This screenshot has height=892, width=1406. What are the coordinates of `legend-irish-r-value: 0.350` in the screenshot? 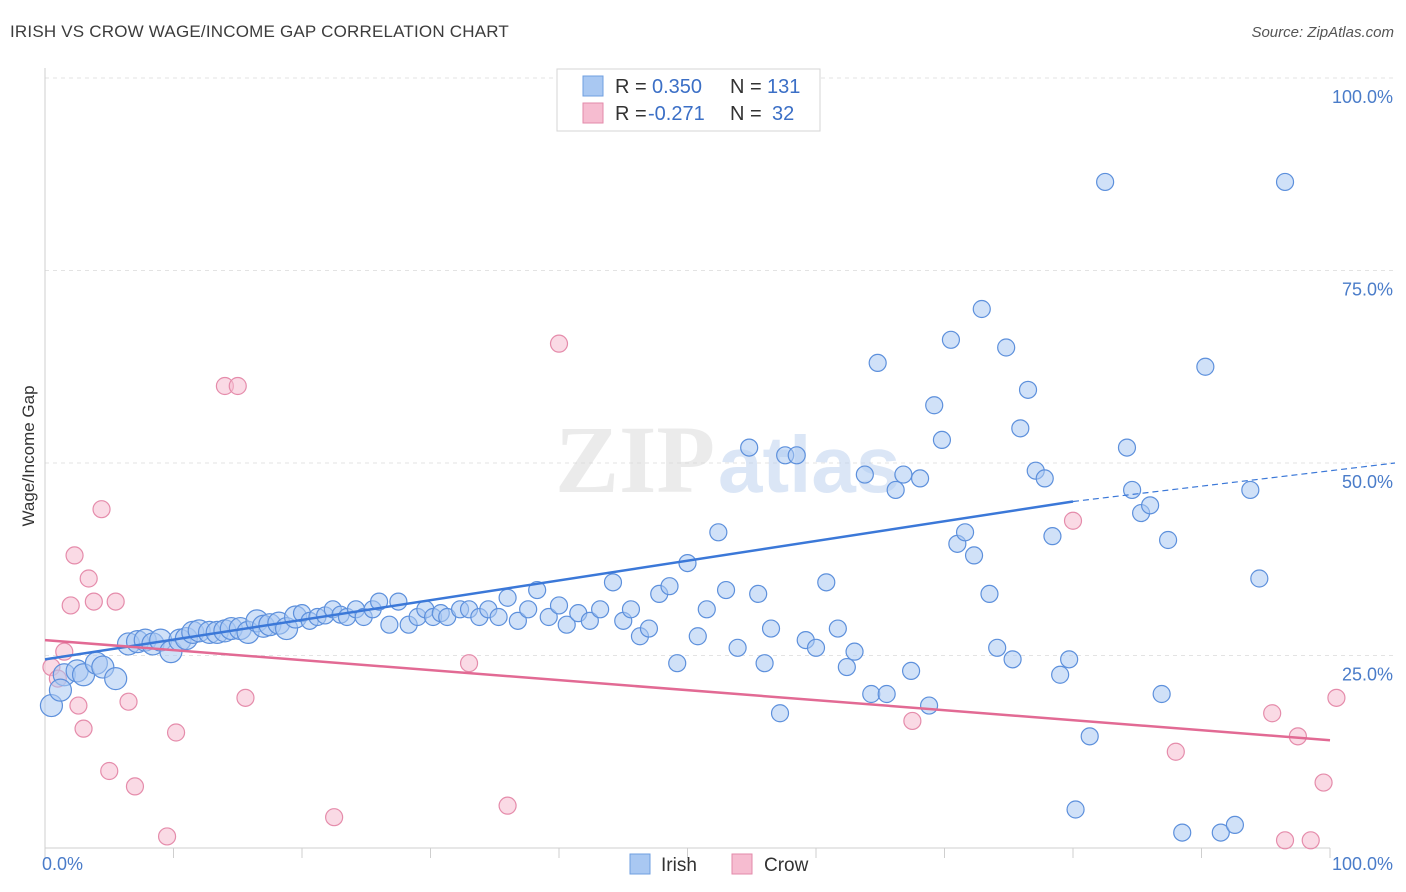 It's located at (677, 87).